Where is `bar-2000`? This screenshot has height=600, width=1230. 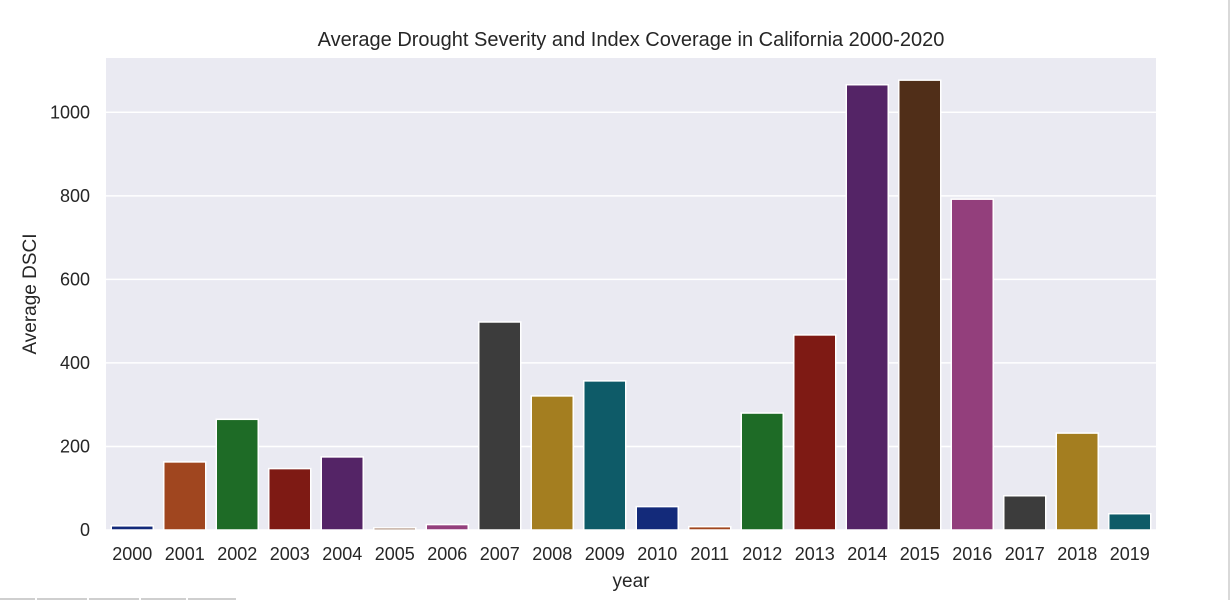 bar-2000 is located at coordinates (132, 528).